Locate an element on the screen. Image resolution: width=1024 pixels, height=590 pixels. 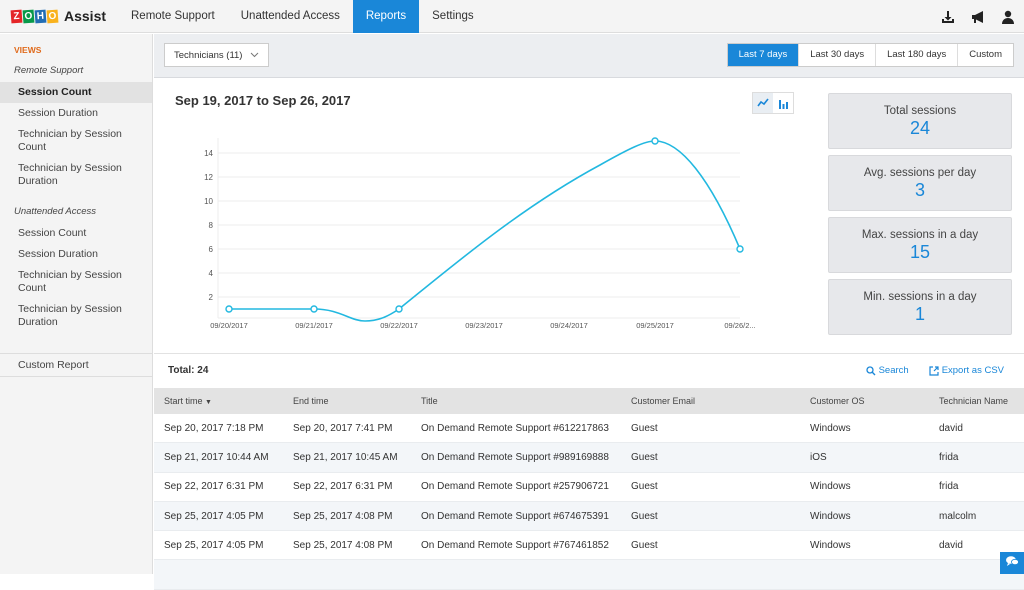
sidebar-item-custom-report: Custom Report is located at coordinates (76, 365).